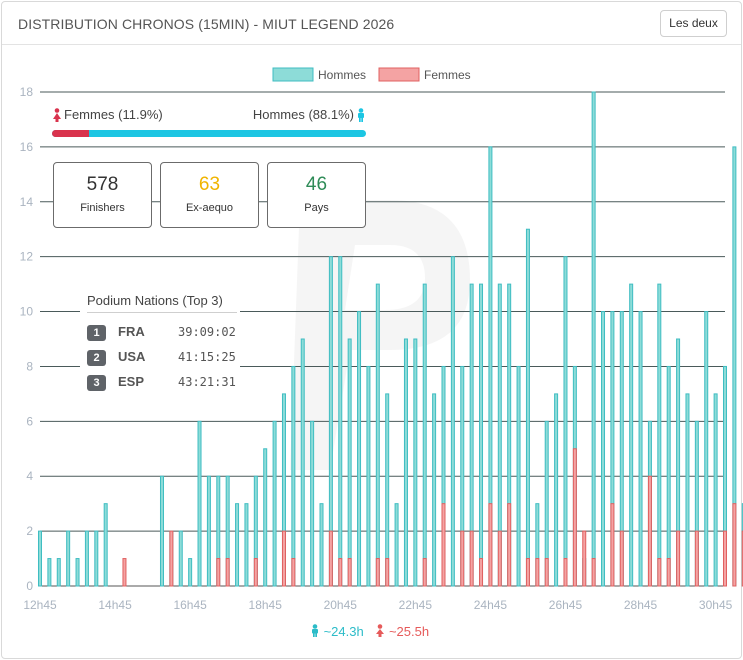 This screenshot has height=660, width=743. What do you see at coordinates (341, 605) in the screenshot?
I see `x-tick-label: 20h45` at bounding box center [341, 605].